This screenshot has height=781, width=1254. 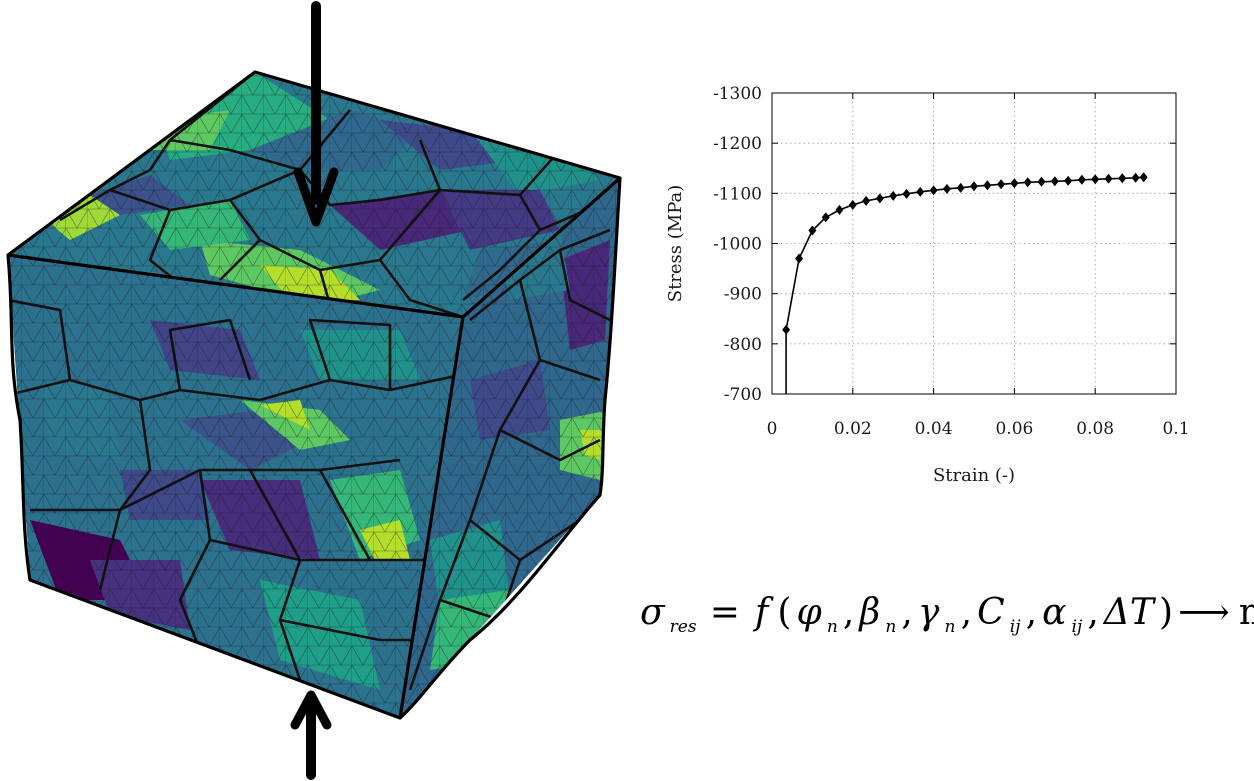 What do you see at coordinates (784, 612) in the screenshot?
I see `eq-open-paren: (` at bounding box center [784, 612].